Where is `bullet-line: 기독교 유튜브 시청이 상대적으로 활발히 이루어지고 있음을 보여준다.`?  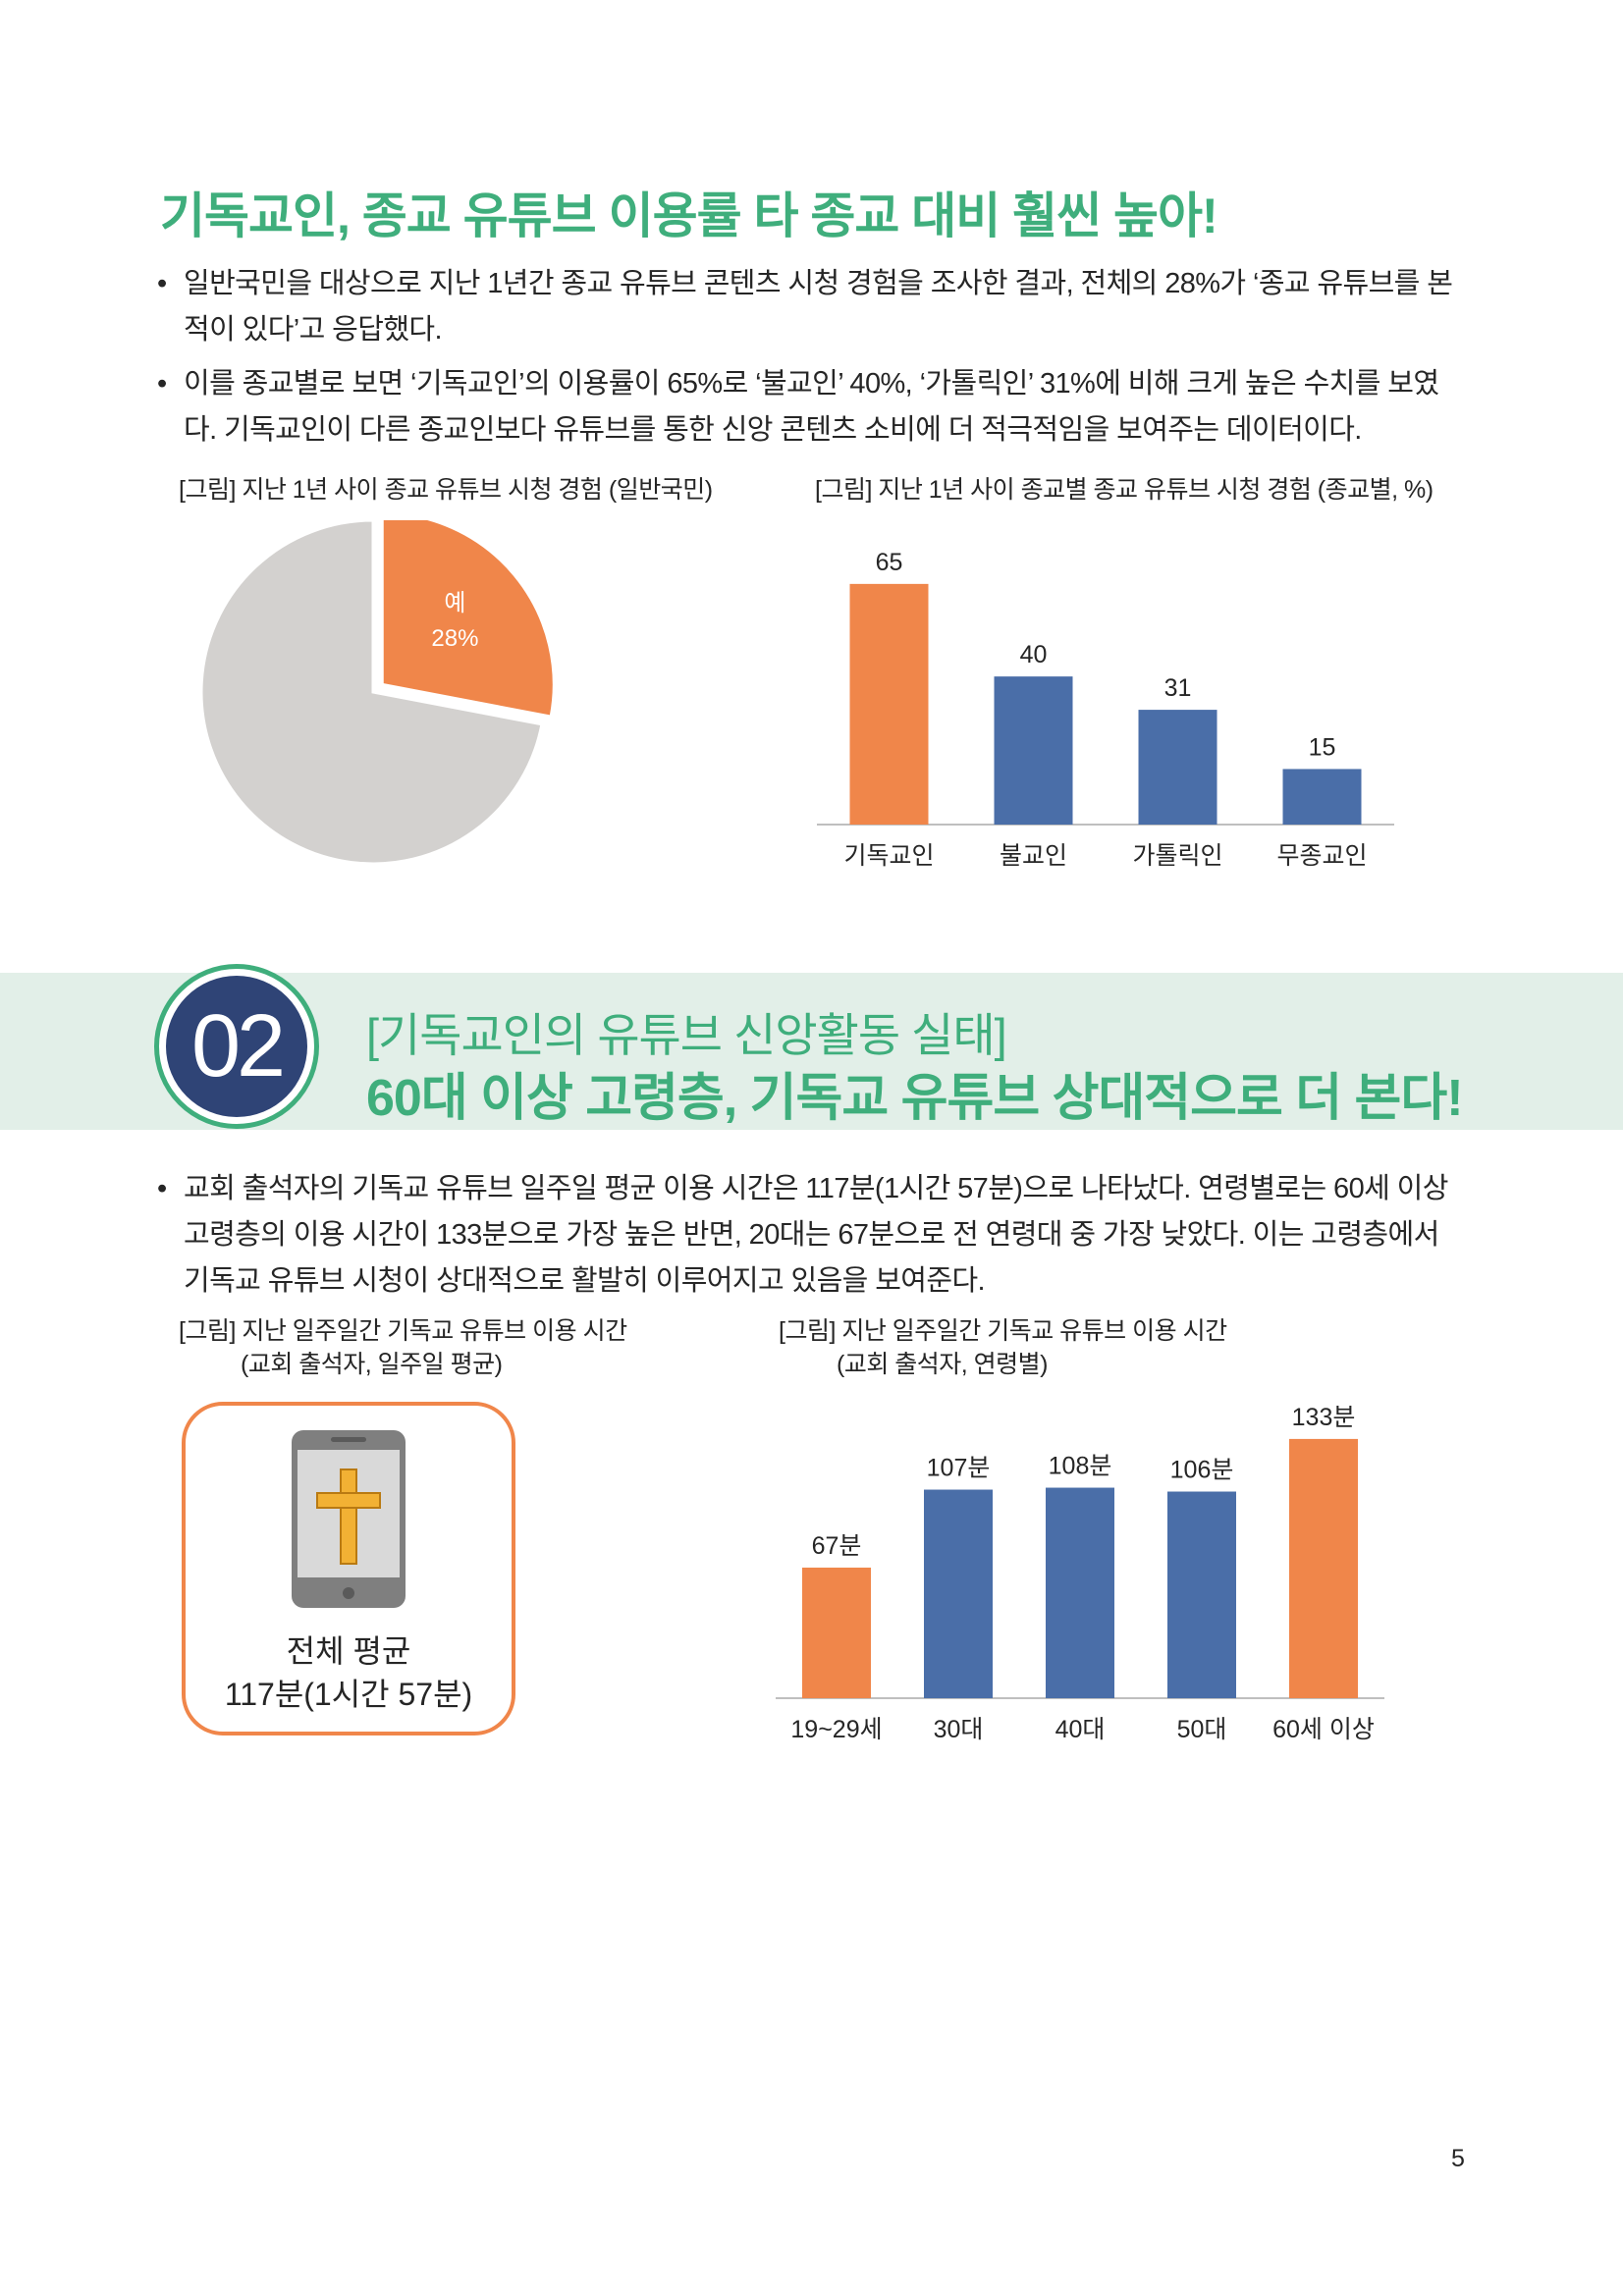 bullet-line: 기독교 유튜브 시청이 상대적으로 활발히 이루어지고 있음을 보여준다. is located at coordinates (585, 1281).